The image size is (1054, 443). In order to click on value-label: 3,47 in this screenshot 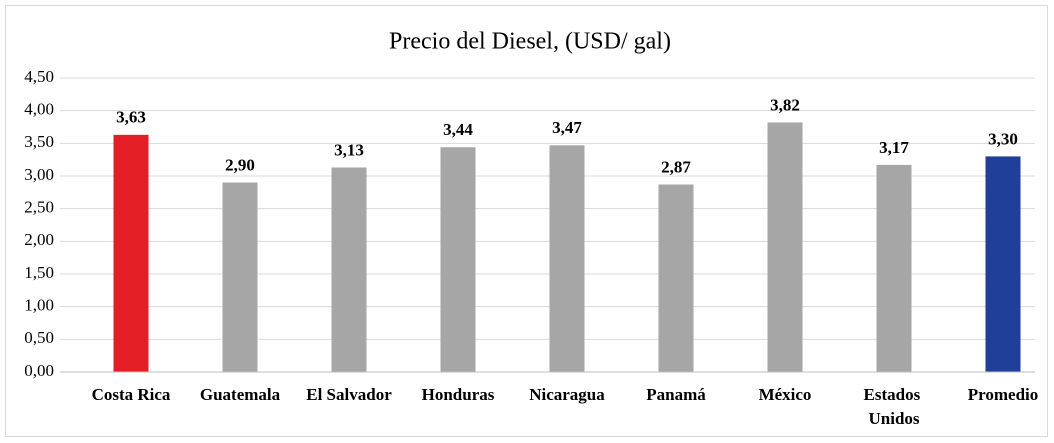, I will do `click(567, 127)`.